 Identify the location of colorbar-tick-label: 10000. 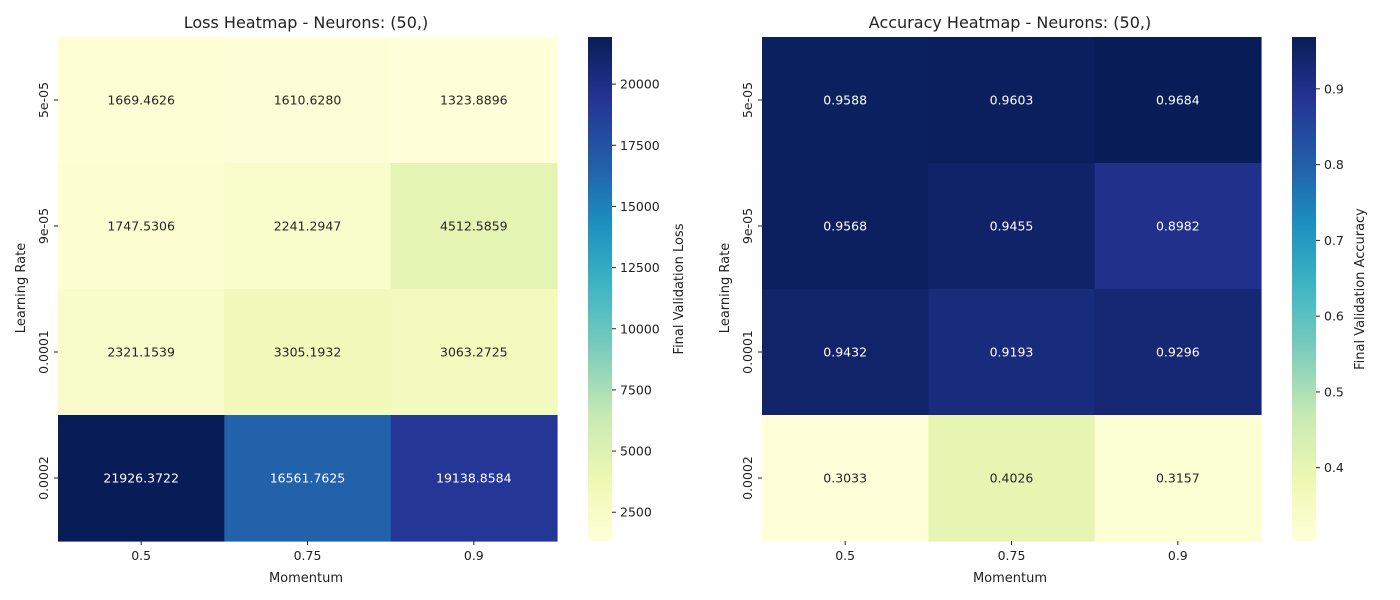
(640, 328).